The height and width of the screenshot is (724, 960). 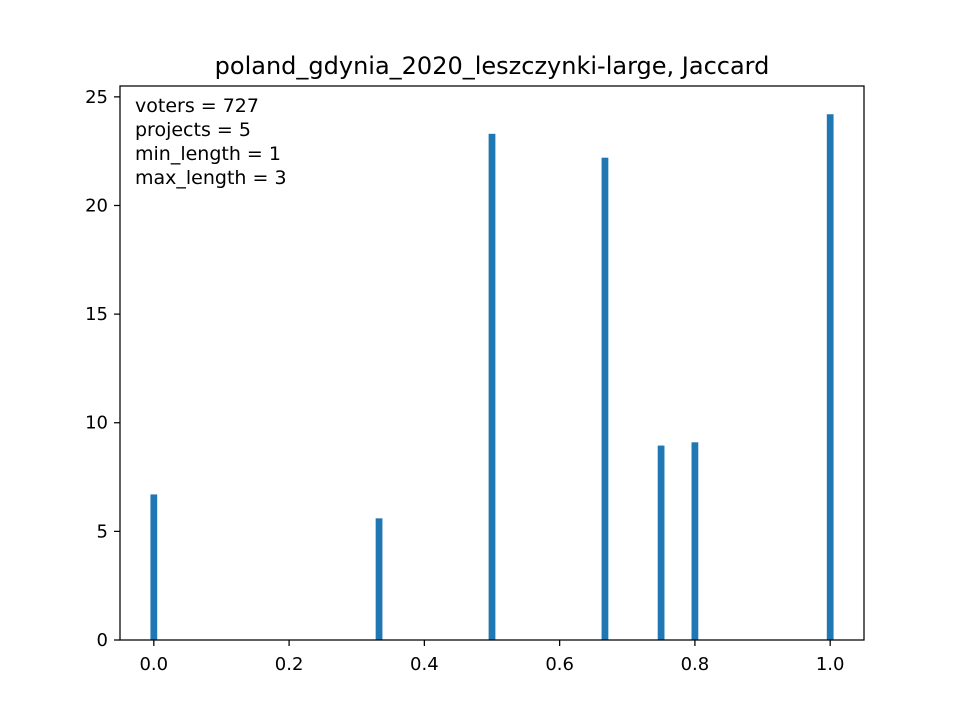 What do you see at coordinates (96, 423) in the screenshot?
I see `y-tick-label: 10` at bounding box center [96, 423].